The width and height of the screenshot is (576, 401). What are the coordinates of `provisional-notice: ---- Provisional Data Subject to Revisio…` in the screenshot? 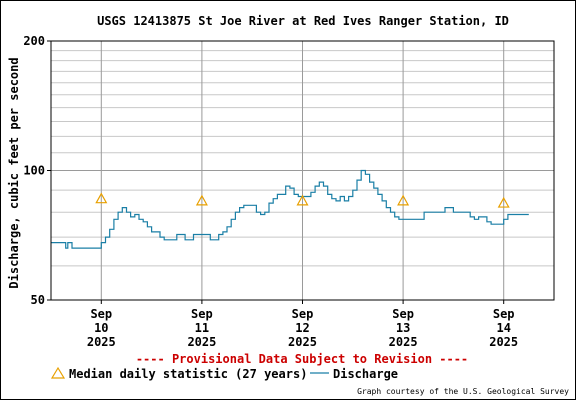 It's located at (302, 359).